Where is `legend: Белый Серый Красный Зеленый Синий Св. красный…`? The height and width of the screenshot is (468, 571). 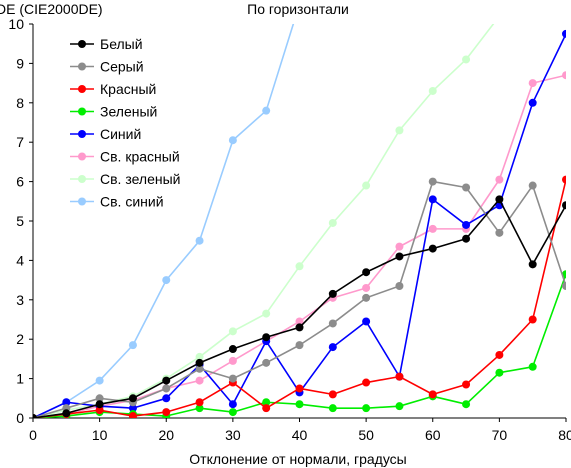 legend: Белый Серый Красный Зеленый Синий Св. красный… is located at coordinates (125, 123).